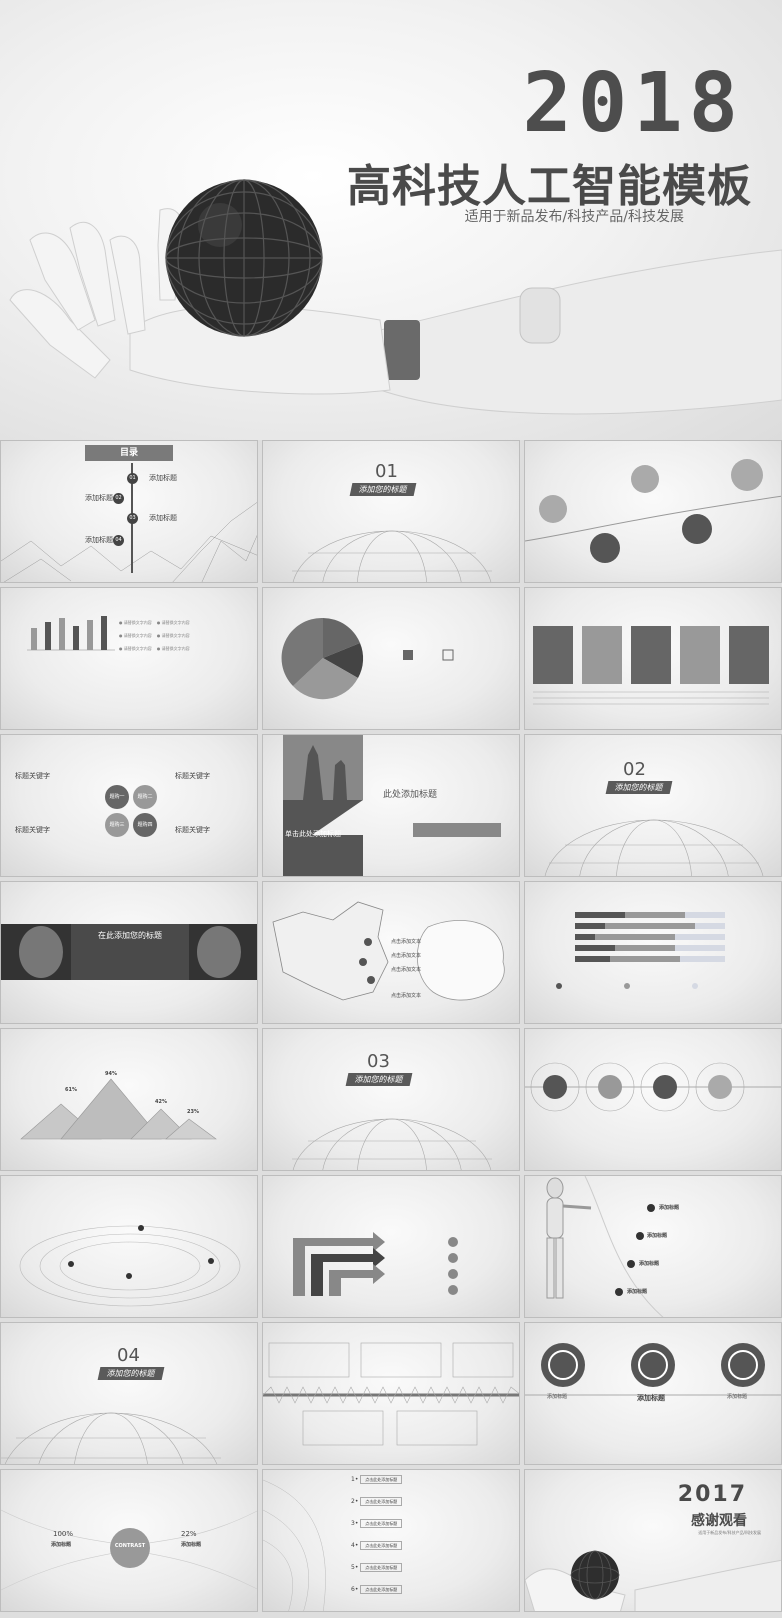 The width and height of the screenshot is (782, 1618). What do you see at coordinates (63, 1534) in the screenshot?
I see `contrast-left-percent: 100%` at bounding box center [63, 1534].